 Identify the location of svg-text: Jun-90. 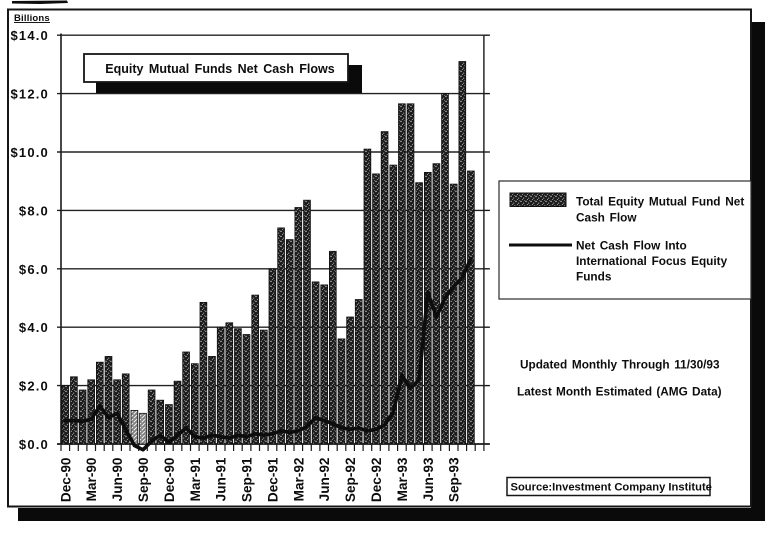
(117, 480).